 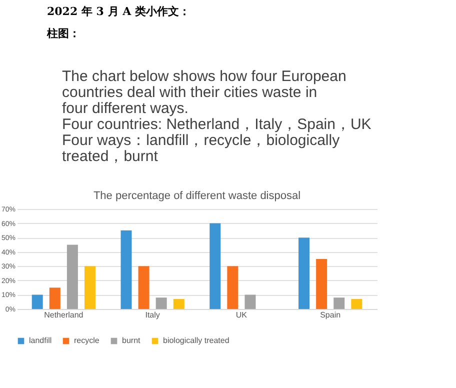 What do you see at coordinates (63, 33) in the screenshot?
I see `text: 柱图：` at bounding box center [63, 33].